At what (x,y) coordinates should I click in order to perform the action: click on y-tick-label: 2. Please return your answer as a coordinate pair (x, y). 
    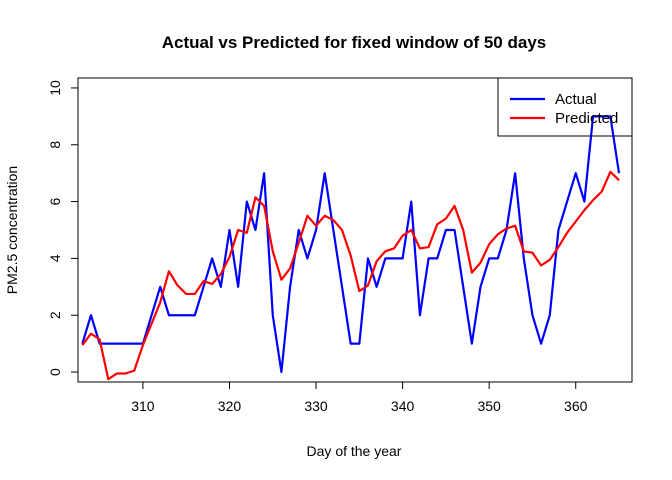
    Looking at the image, I should click on (55, 315).